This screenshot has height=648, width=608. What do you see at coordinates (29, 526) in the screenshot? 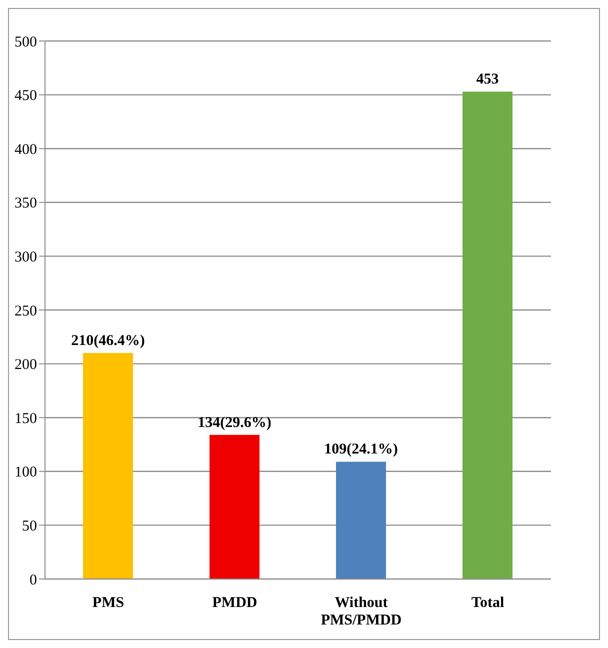
I see `y-tick-label: 50` at bounding box center [29, 526].